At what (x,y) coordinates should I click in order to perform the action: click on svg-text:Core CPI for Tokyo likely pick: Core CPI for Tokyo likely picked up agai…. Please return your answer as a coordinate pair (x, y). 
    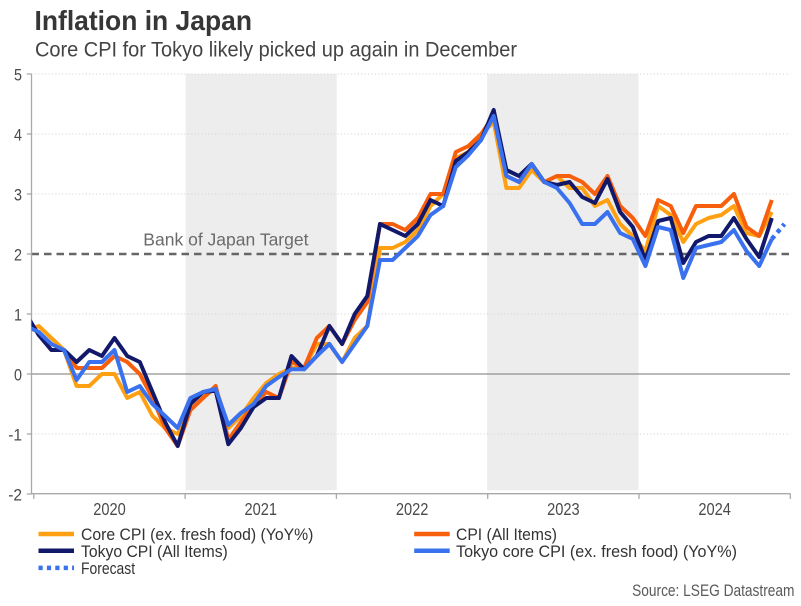
    Looking at the image, I should click on (276, 50).